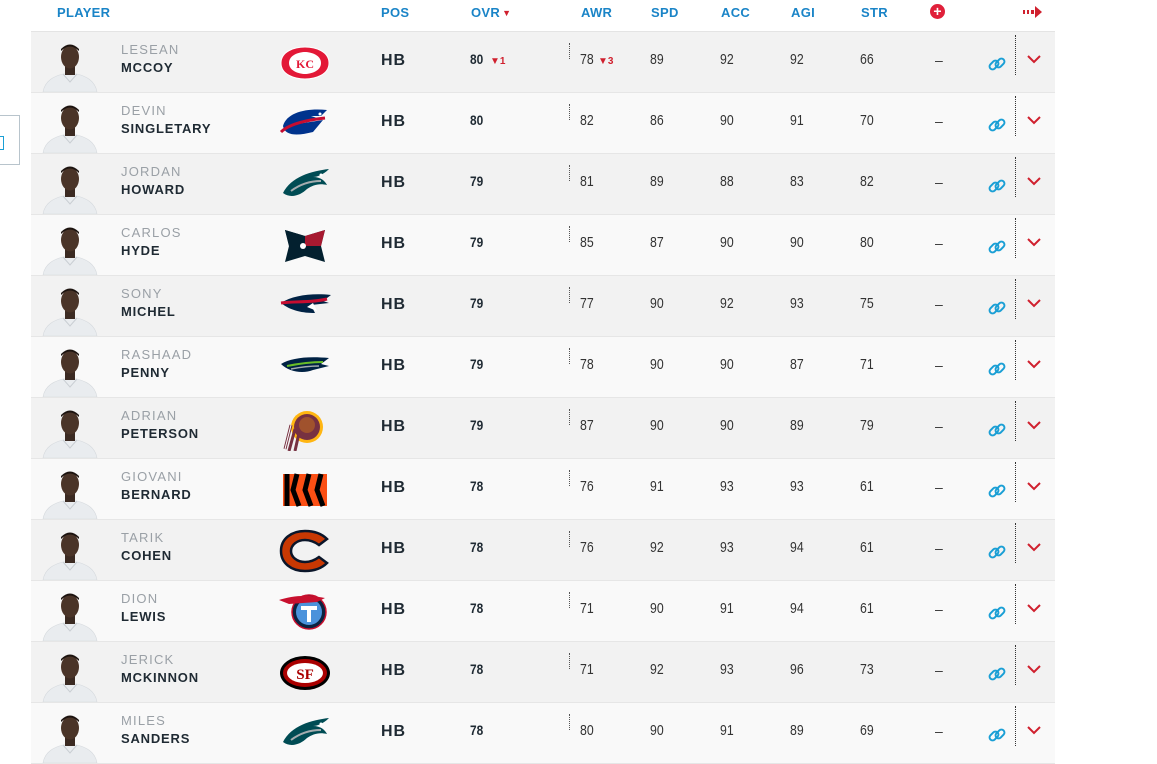 The height and width of the screenshot is (764, 1157). Describe the element at coordinates (543, 489) in the screenshot. I see `table-row: GIOVANI BERNARD HB 78 76 91 93 93 61 –` at that location.